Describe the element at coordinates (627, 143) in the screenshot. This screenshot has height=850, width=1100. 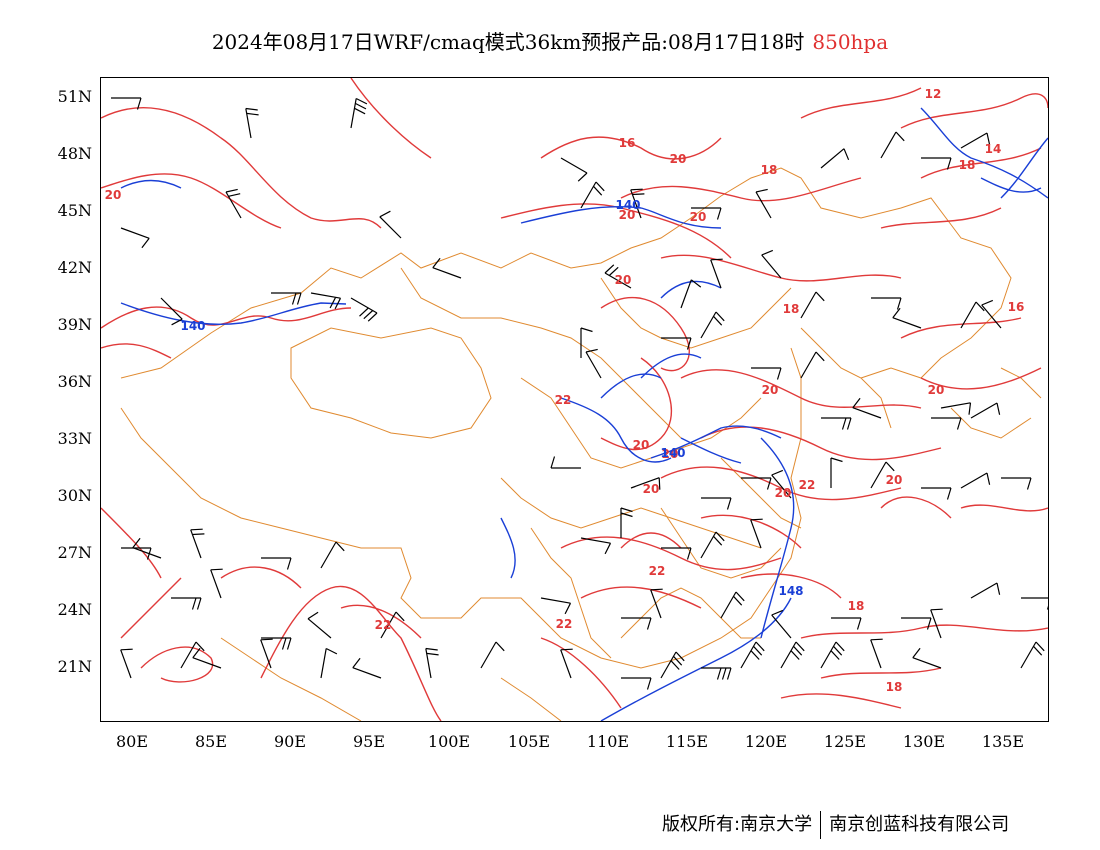
I see `contour-label: 16` at that location.